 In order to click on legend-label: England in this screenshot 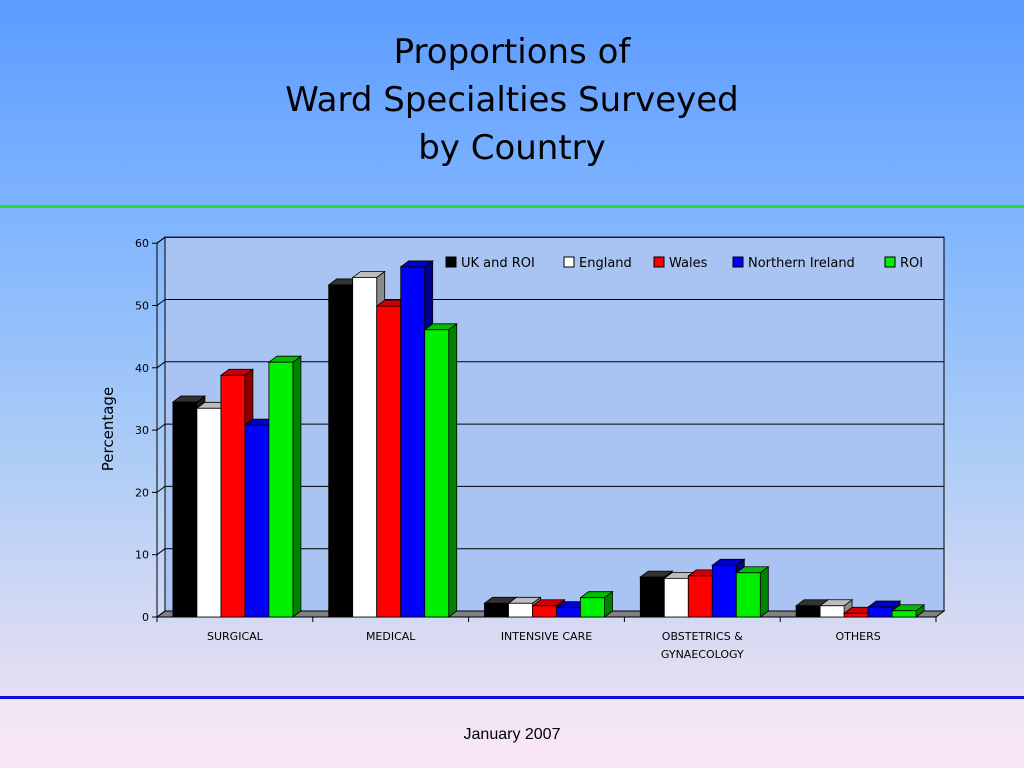, I will do `click(605, 263)`.